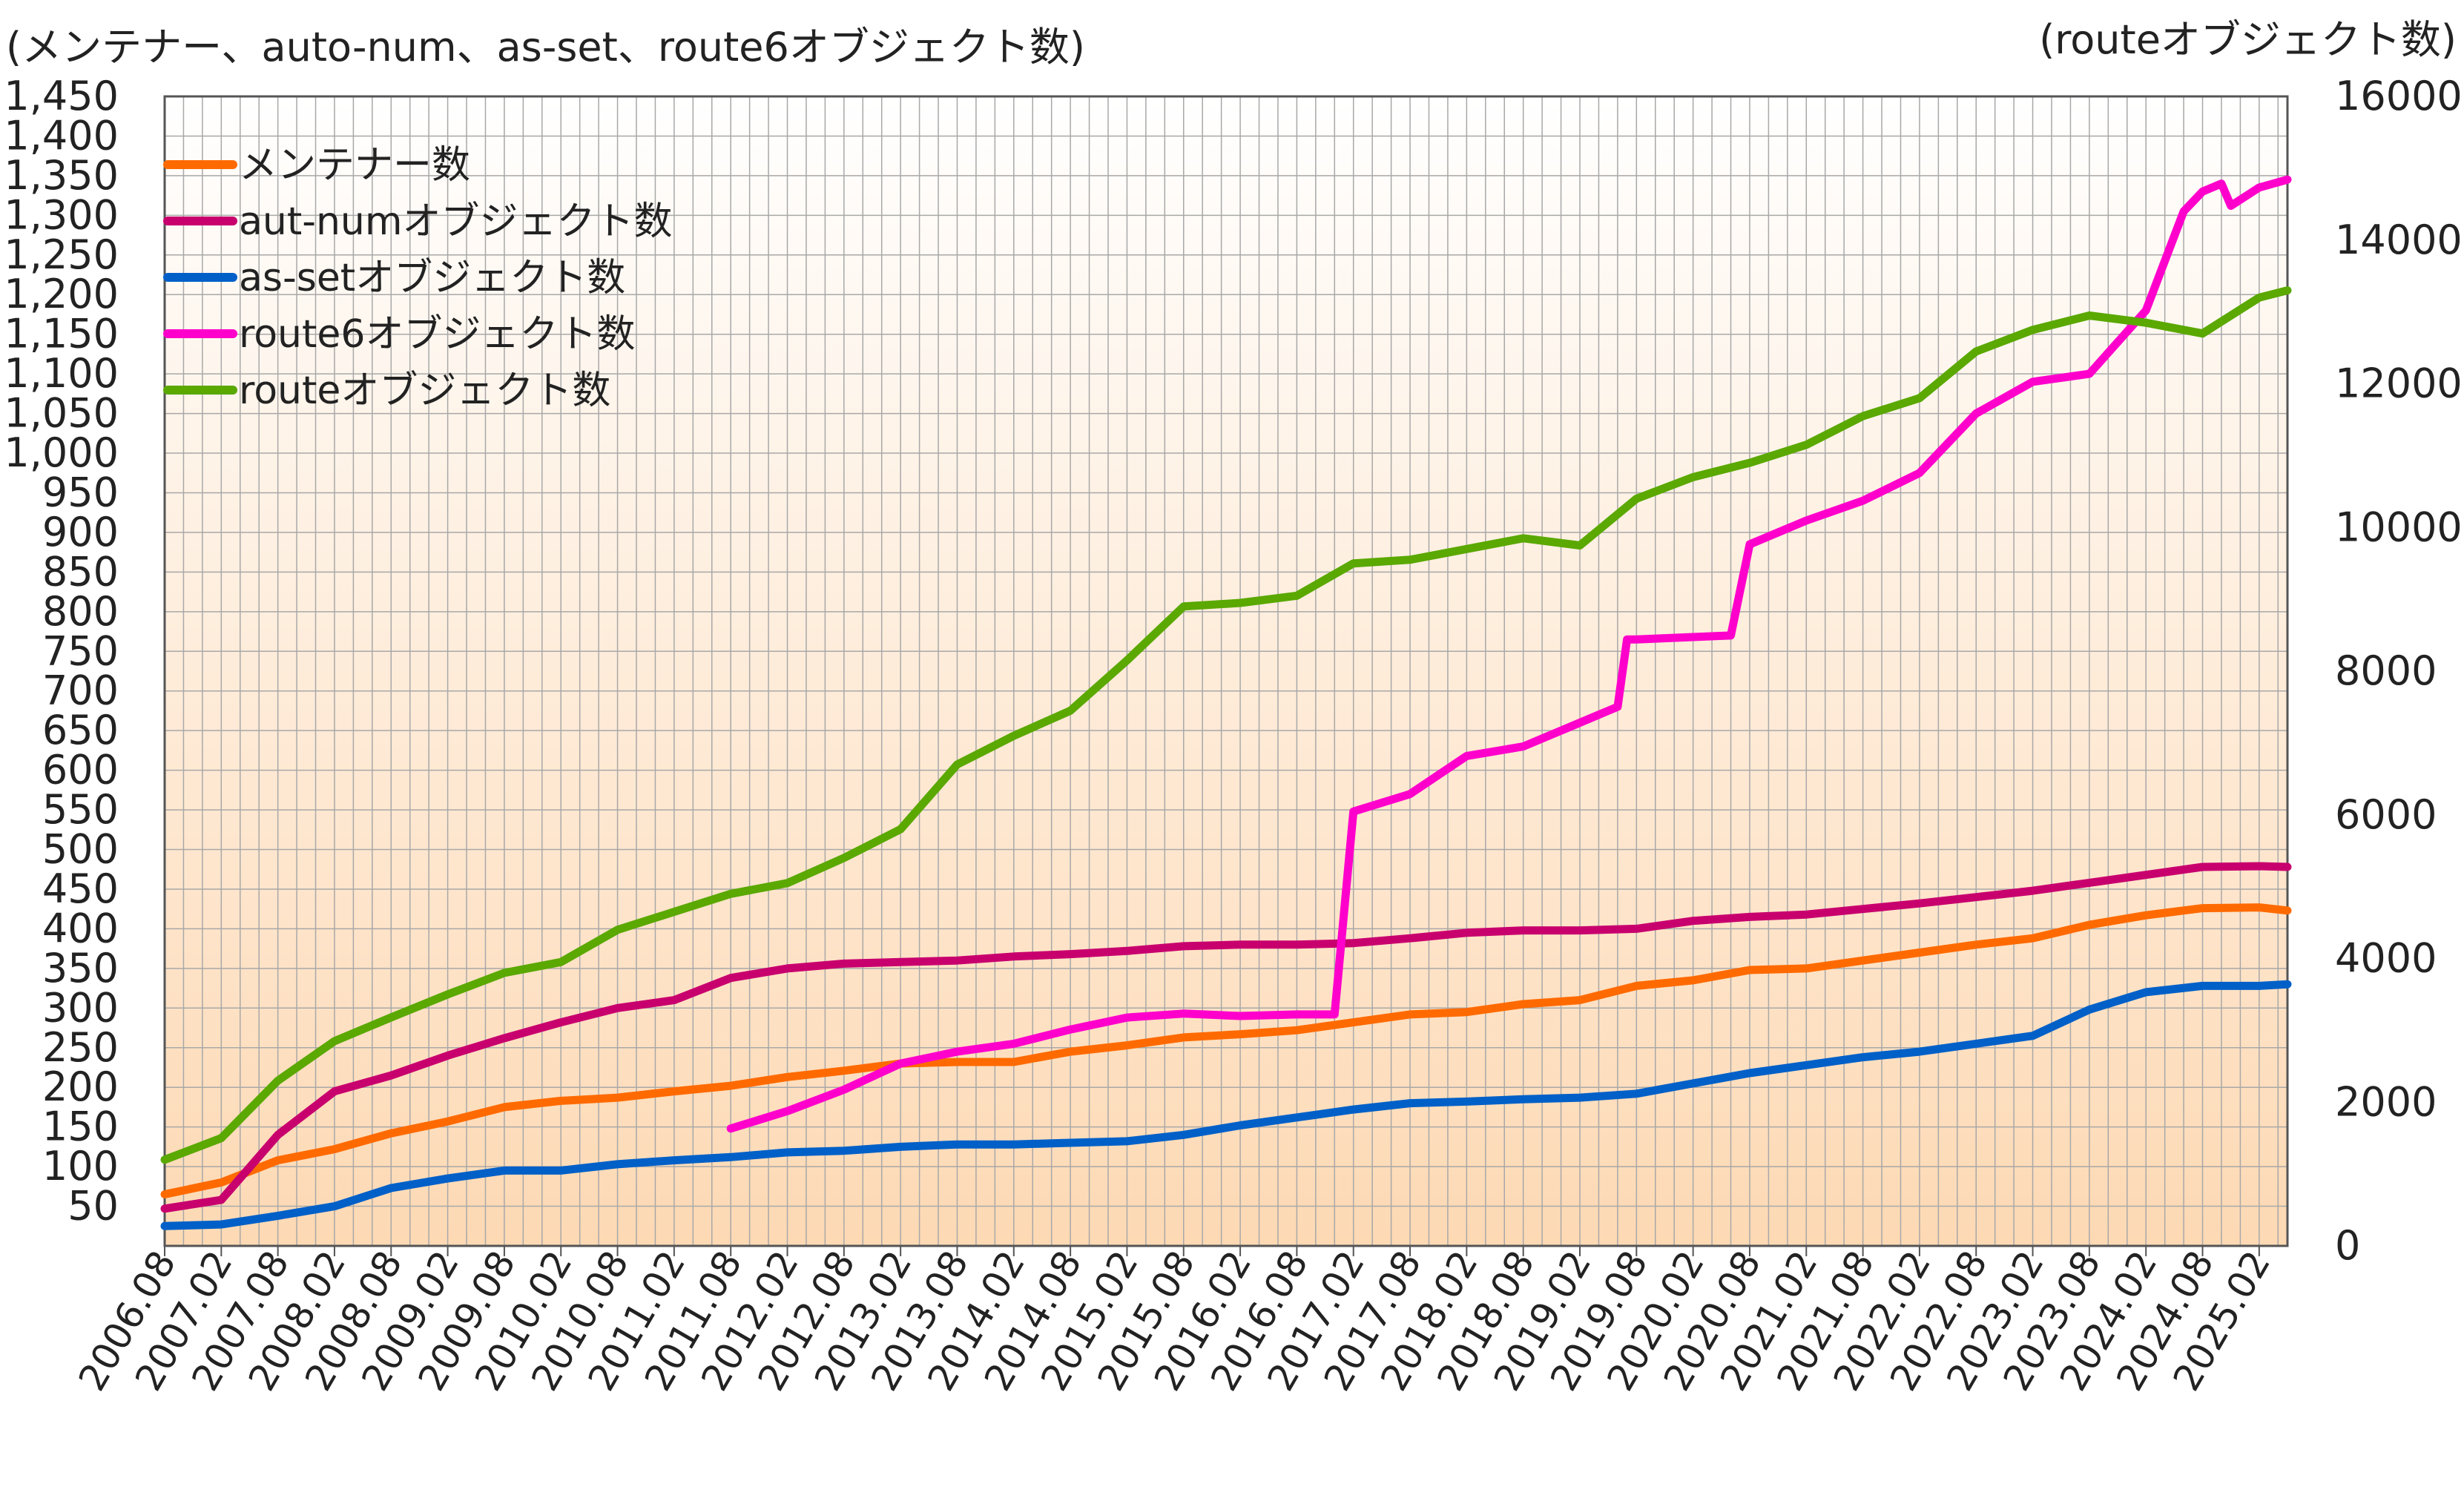 Image resolution: width=2464 pixels, height=1501 pixels. I want to click on left-tick-label: 300, so click(81, 1007).